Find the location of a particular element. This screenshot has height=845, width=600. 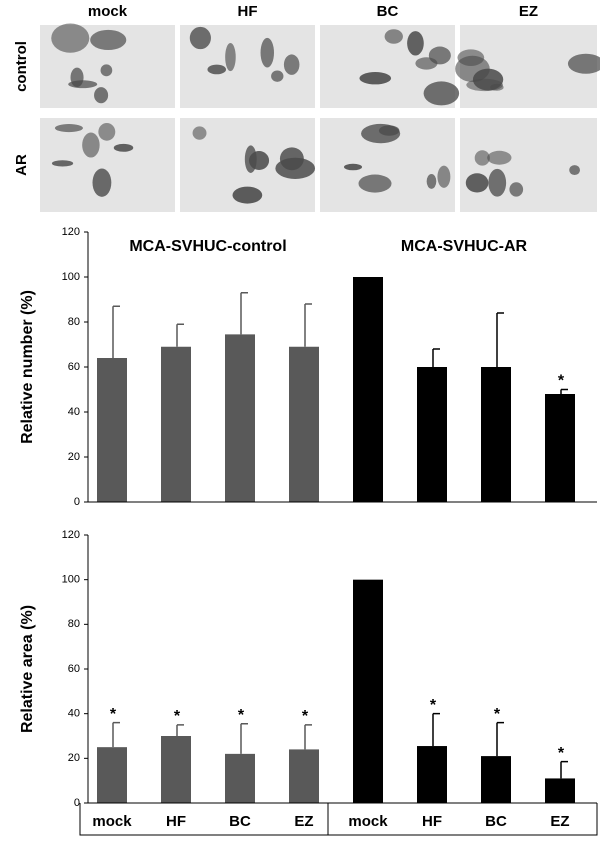

y-axis-label: Relative number (%) is located at coordinates (27, 367).